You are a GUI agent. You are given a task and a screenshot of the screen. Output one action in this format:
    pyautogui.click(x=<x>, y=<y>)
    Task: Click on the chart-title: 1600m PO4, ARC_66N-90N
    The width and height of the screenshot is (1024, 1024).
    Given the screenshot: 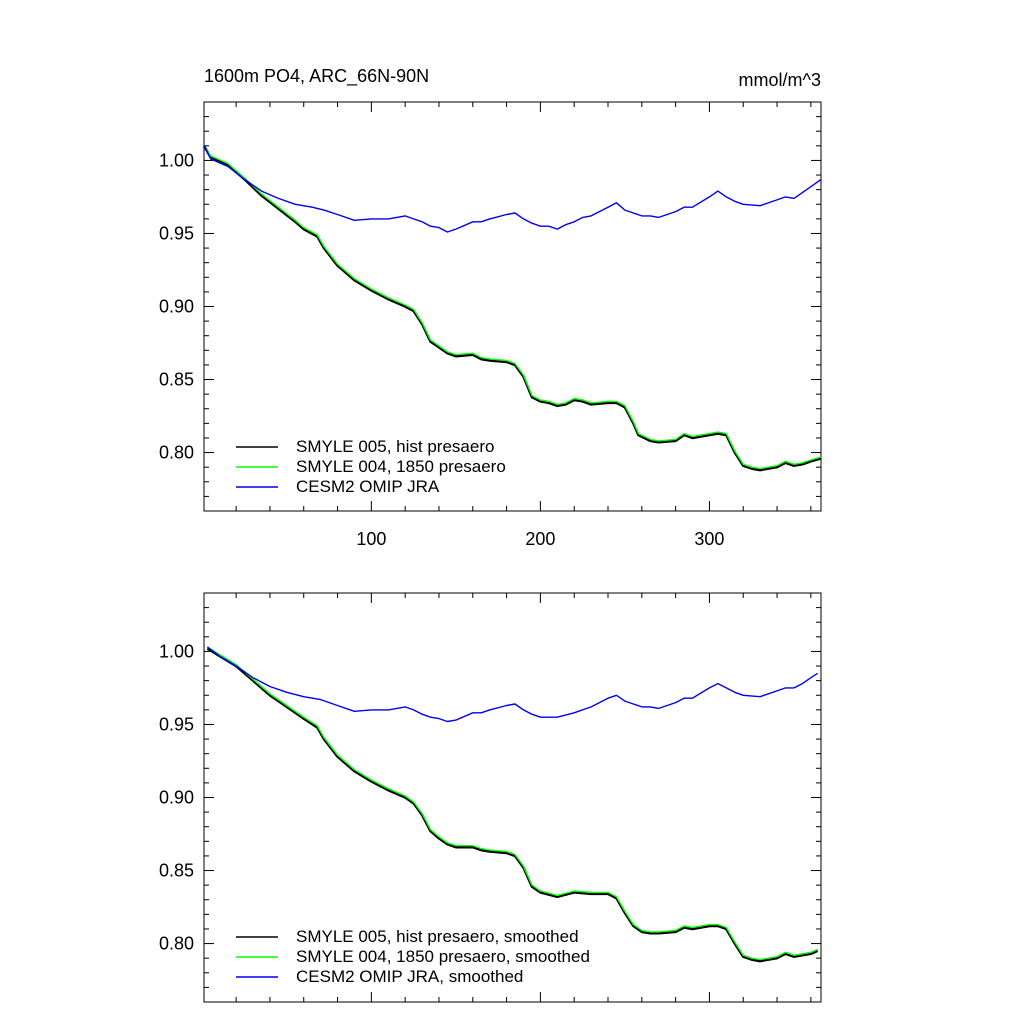 What is the action you would take?
    pyautogui.click(x=316, y=76)
    